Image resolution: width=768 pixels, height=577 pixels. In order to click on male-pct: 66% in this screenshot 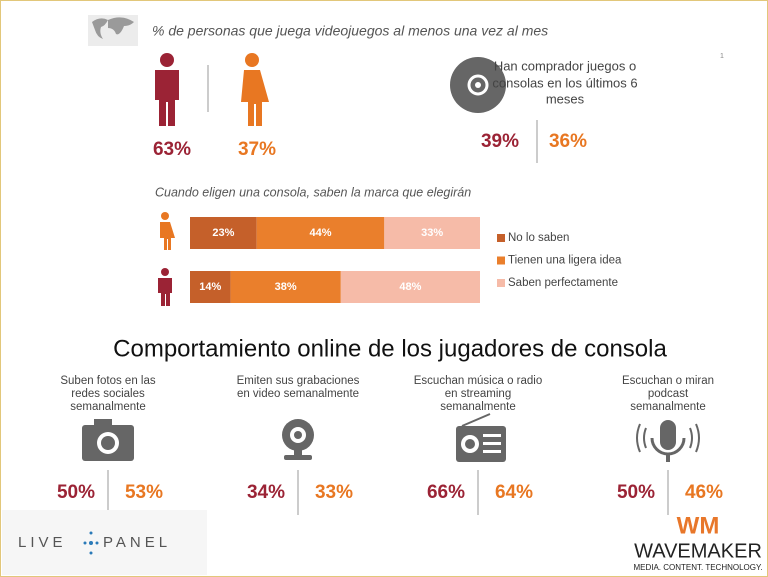, I will do `click(446, 492)`.